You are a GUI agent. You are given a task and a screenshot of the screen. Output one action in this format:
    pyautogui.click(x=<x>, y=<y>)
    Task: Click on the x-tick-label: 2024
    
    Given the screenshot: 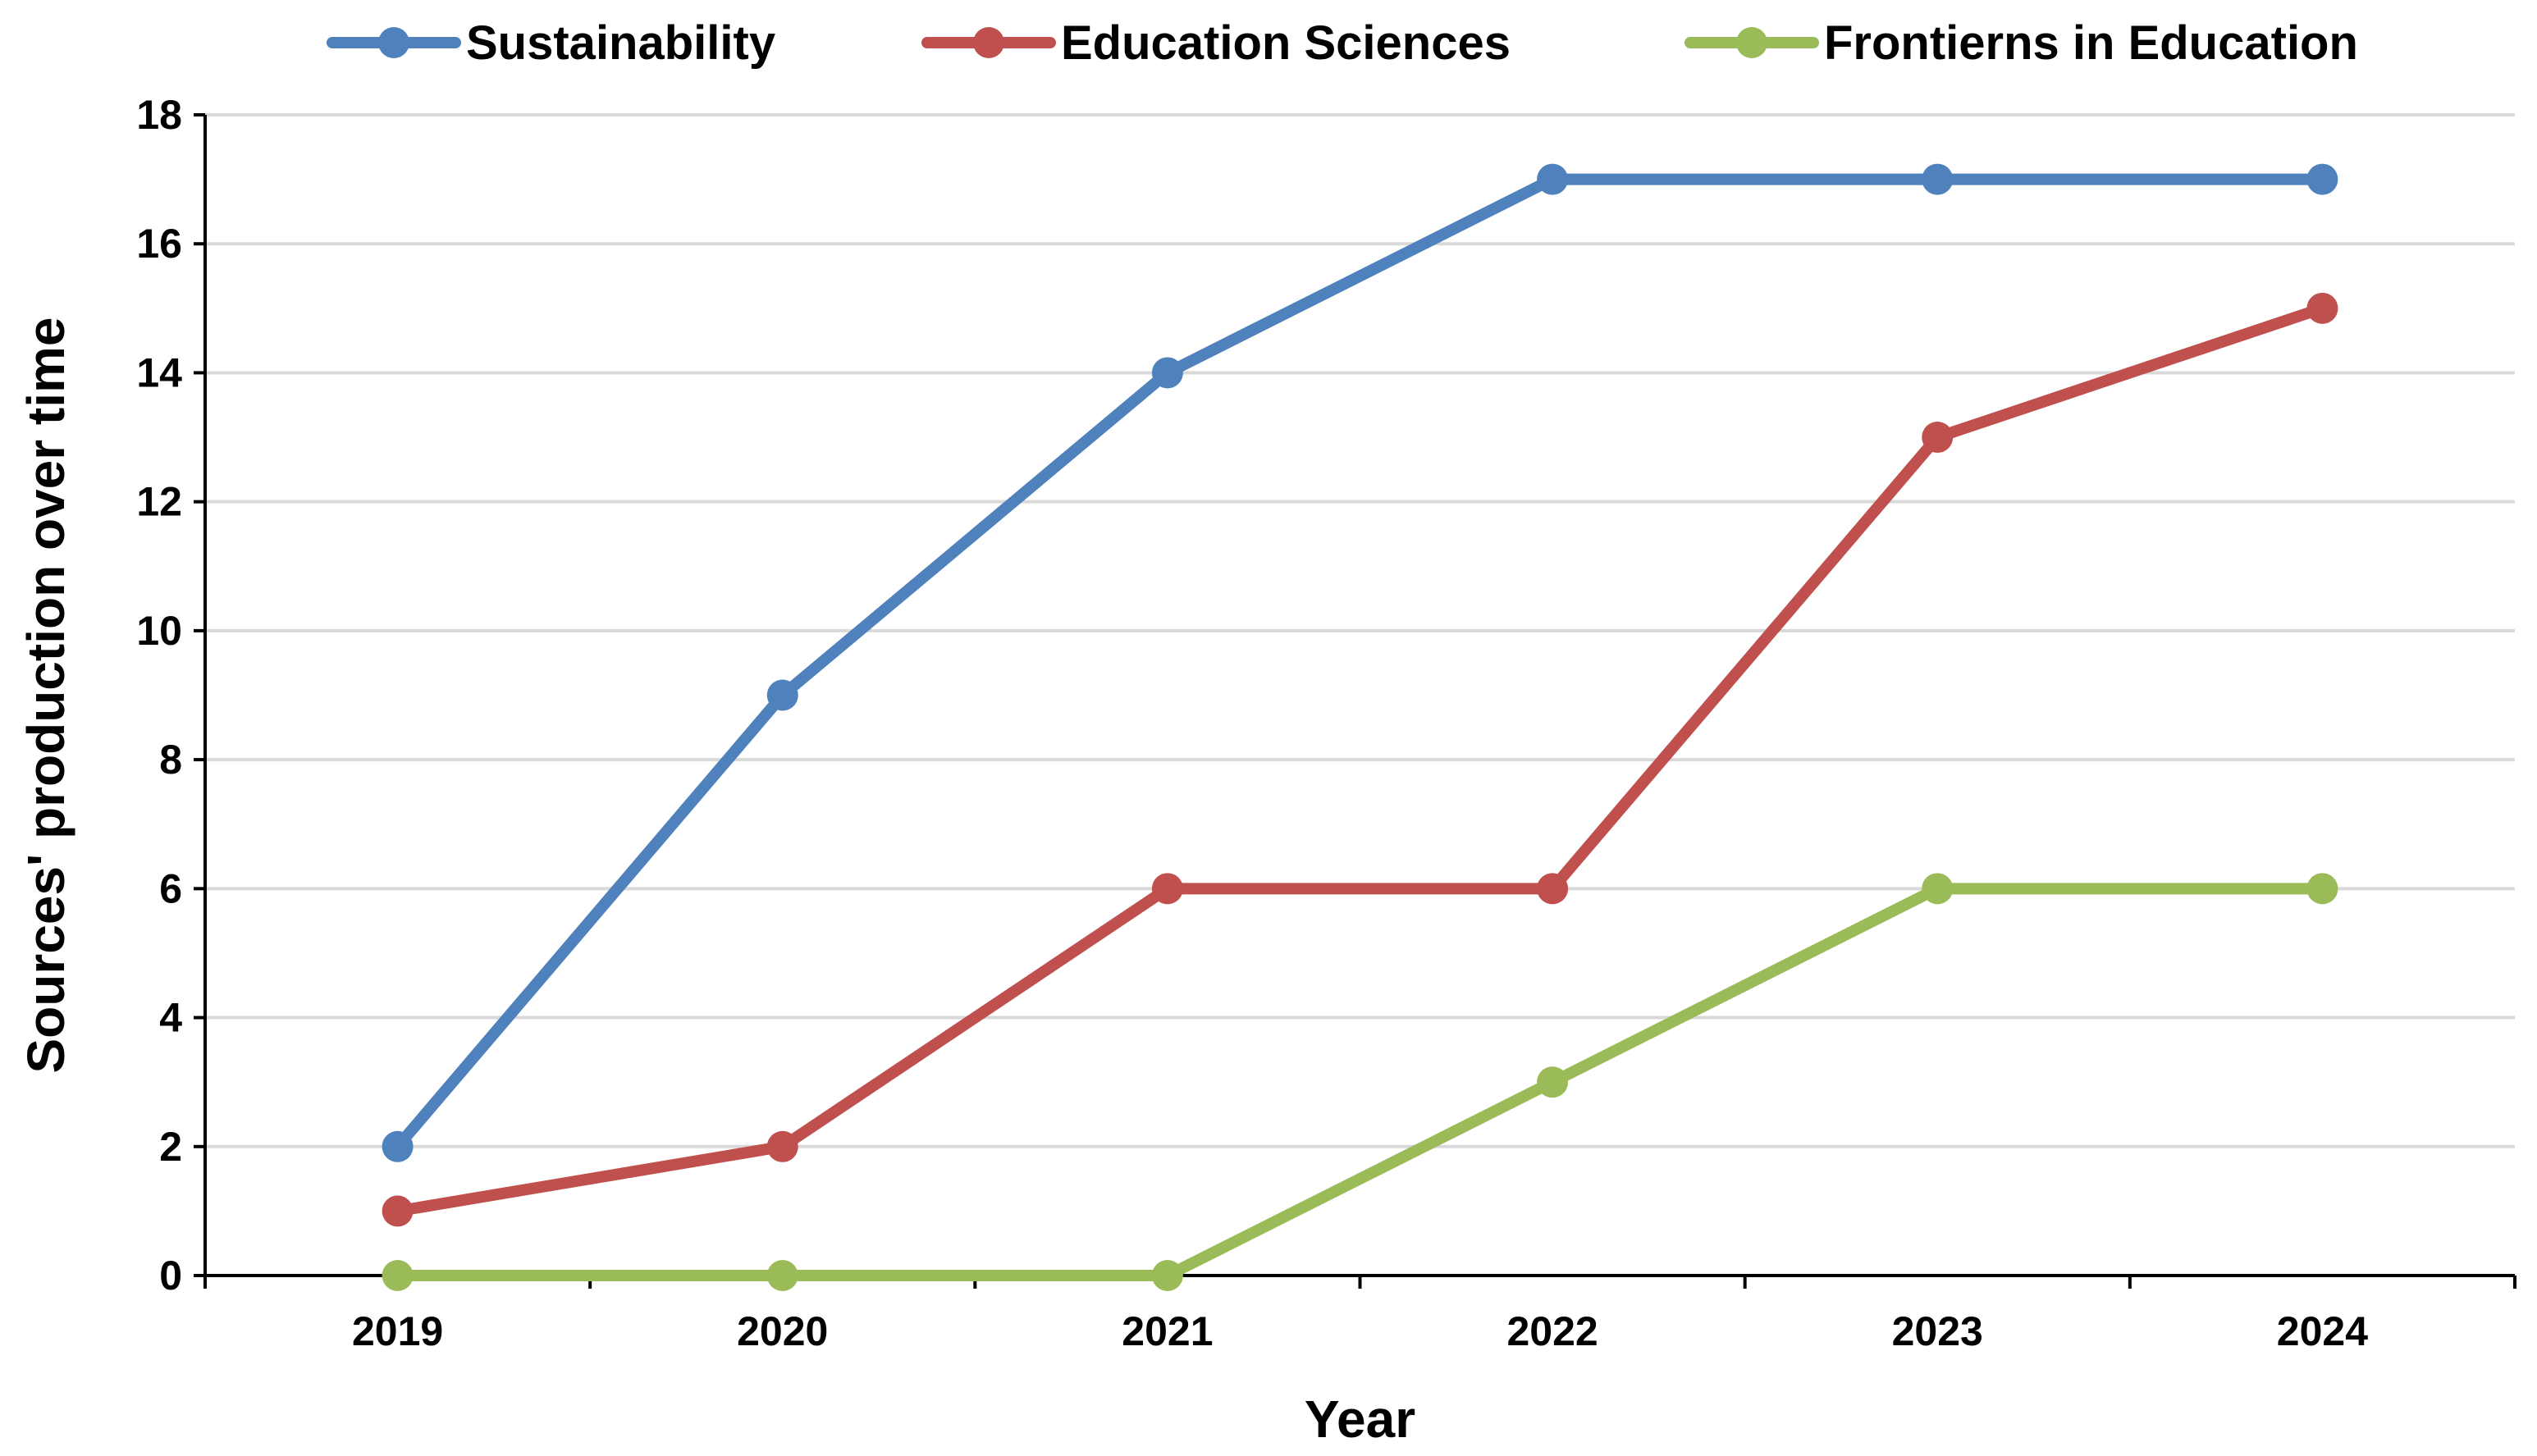 What is the action you would take?
    pyautogui.click(x=2322, y=1331)
    